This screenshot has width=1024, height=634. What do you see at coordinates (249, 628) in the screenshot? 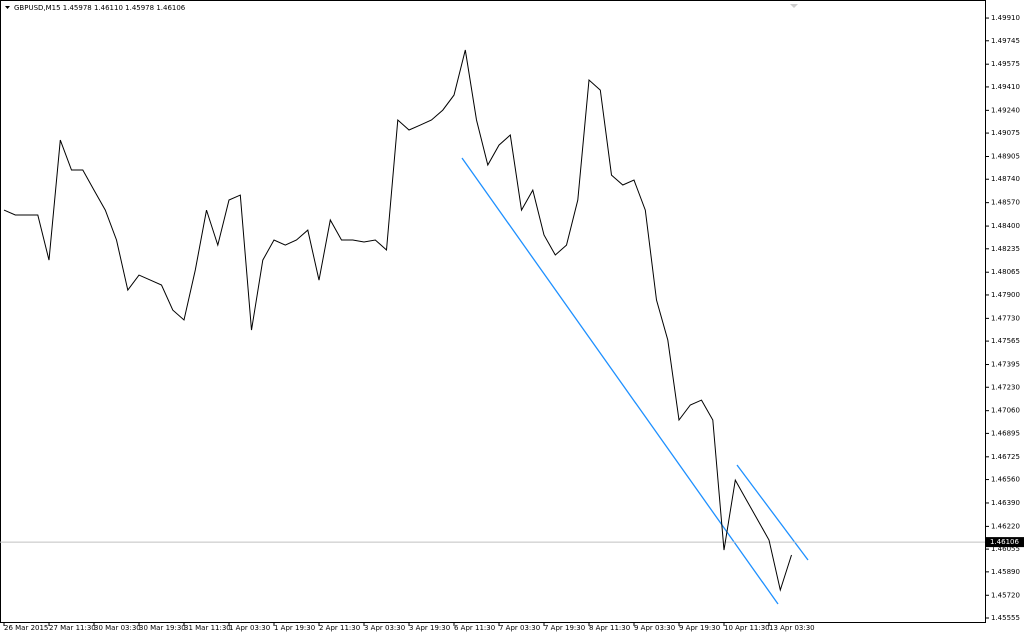
I see `x-tick-label: 1 Apr 03:30` at bounding box center [249, 628].